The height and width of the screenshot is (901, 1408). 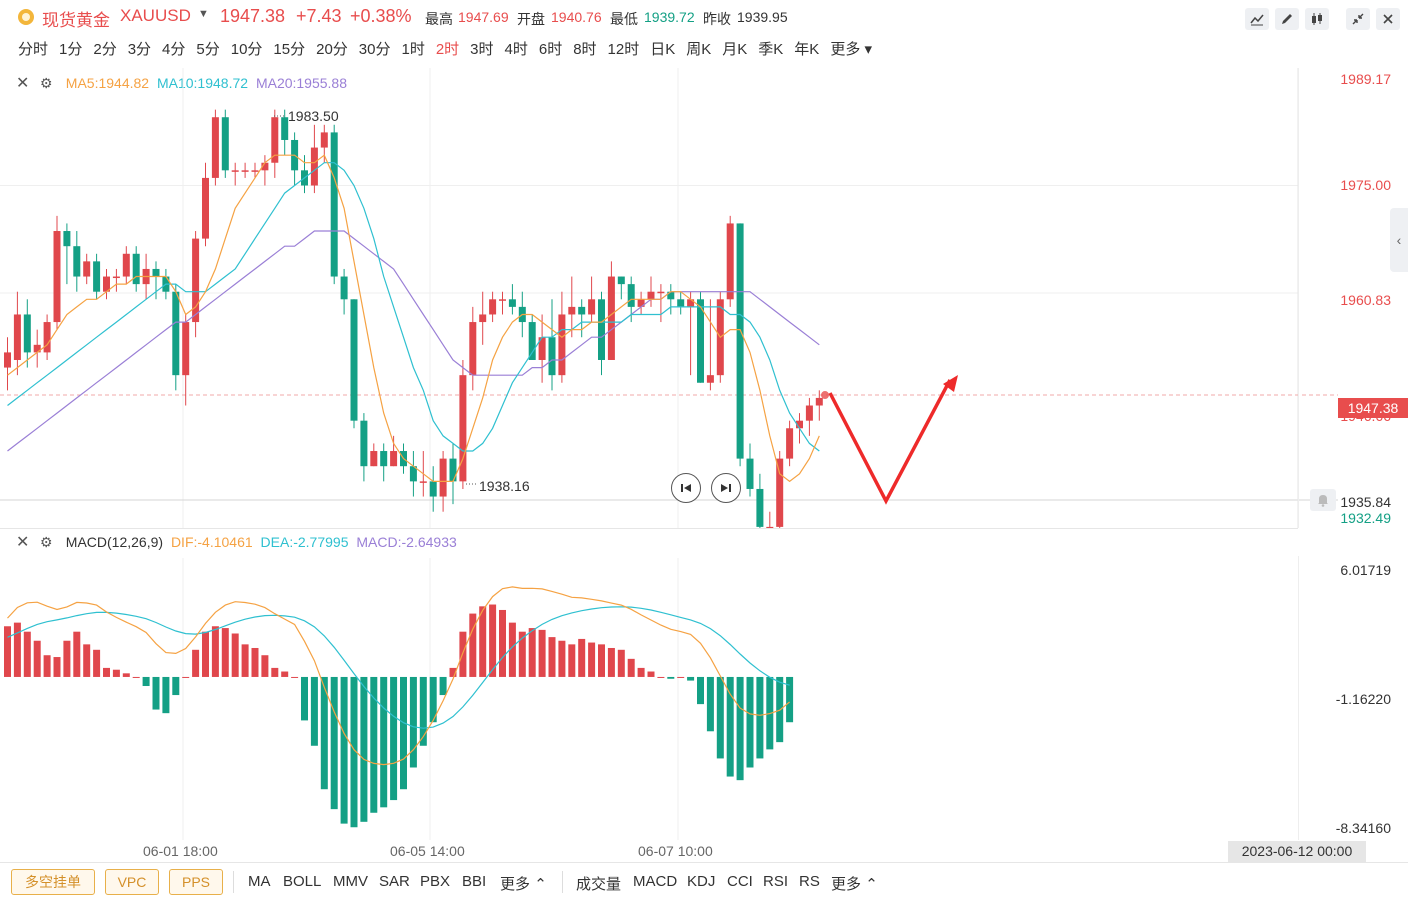 I want to click on period-tab: 季K, so click(x=771, y=49).